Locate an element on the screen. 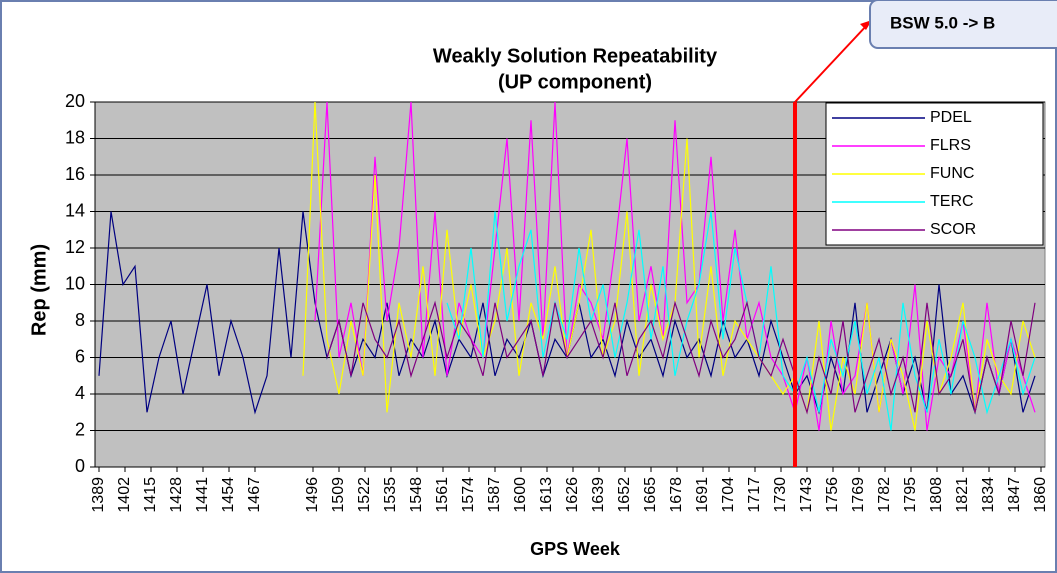 Image resolution: width=1057 pixels, height=573 pixels. y-tick-label: 20 is located at coordinates (75, 101).